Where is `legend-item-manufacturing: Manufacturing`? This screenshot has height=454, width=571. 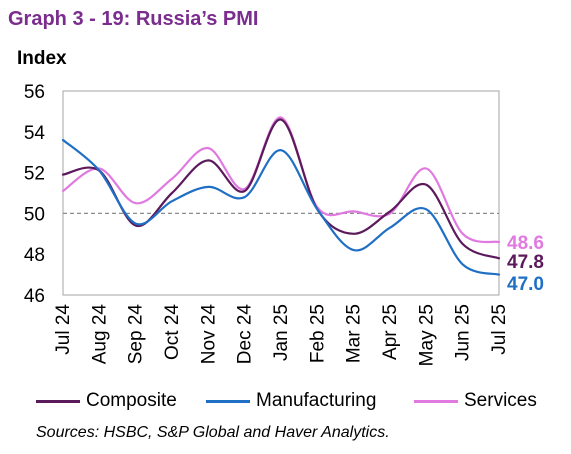
legend-item-manufacturing: Manufacturing is located at coordinates (291, 401).